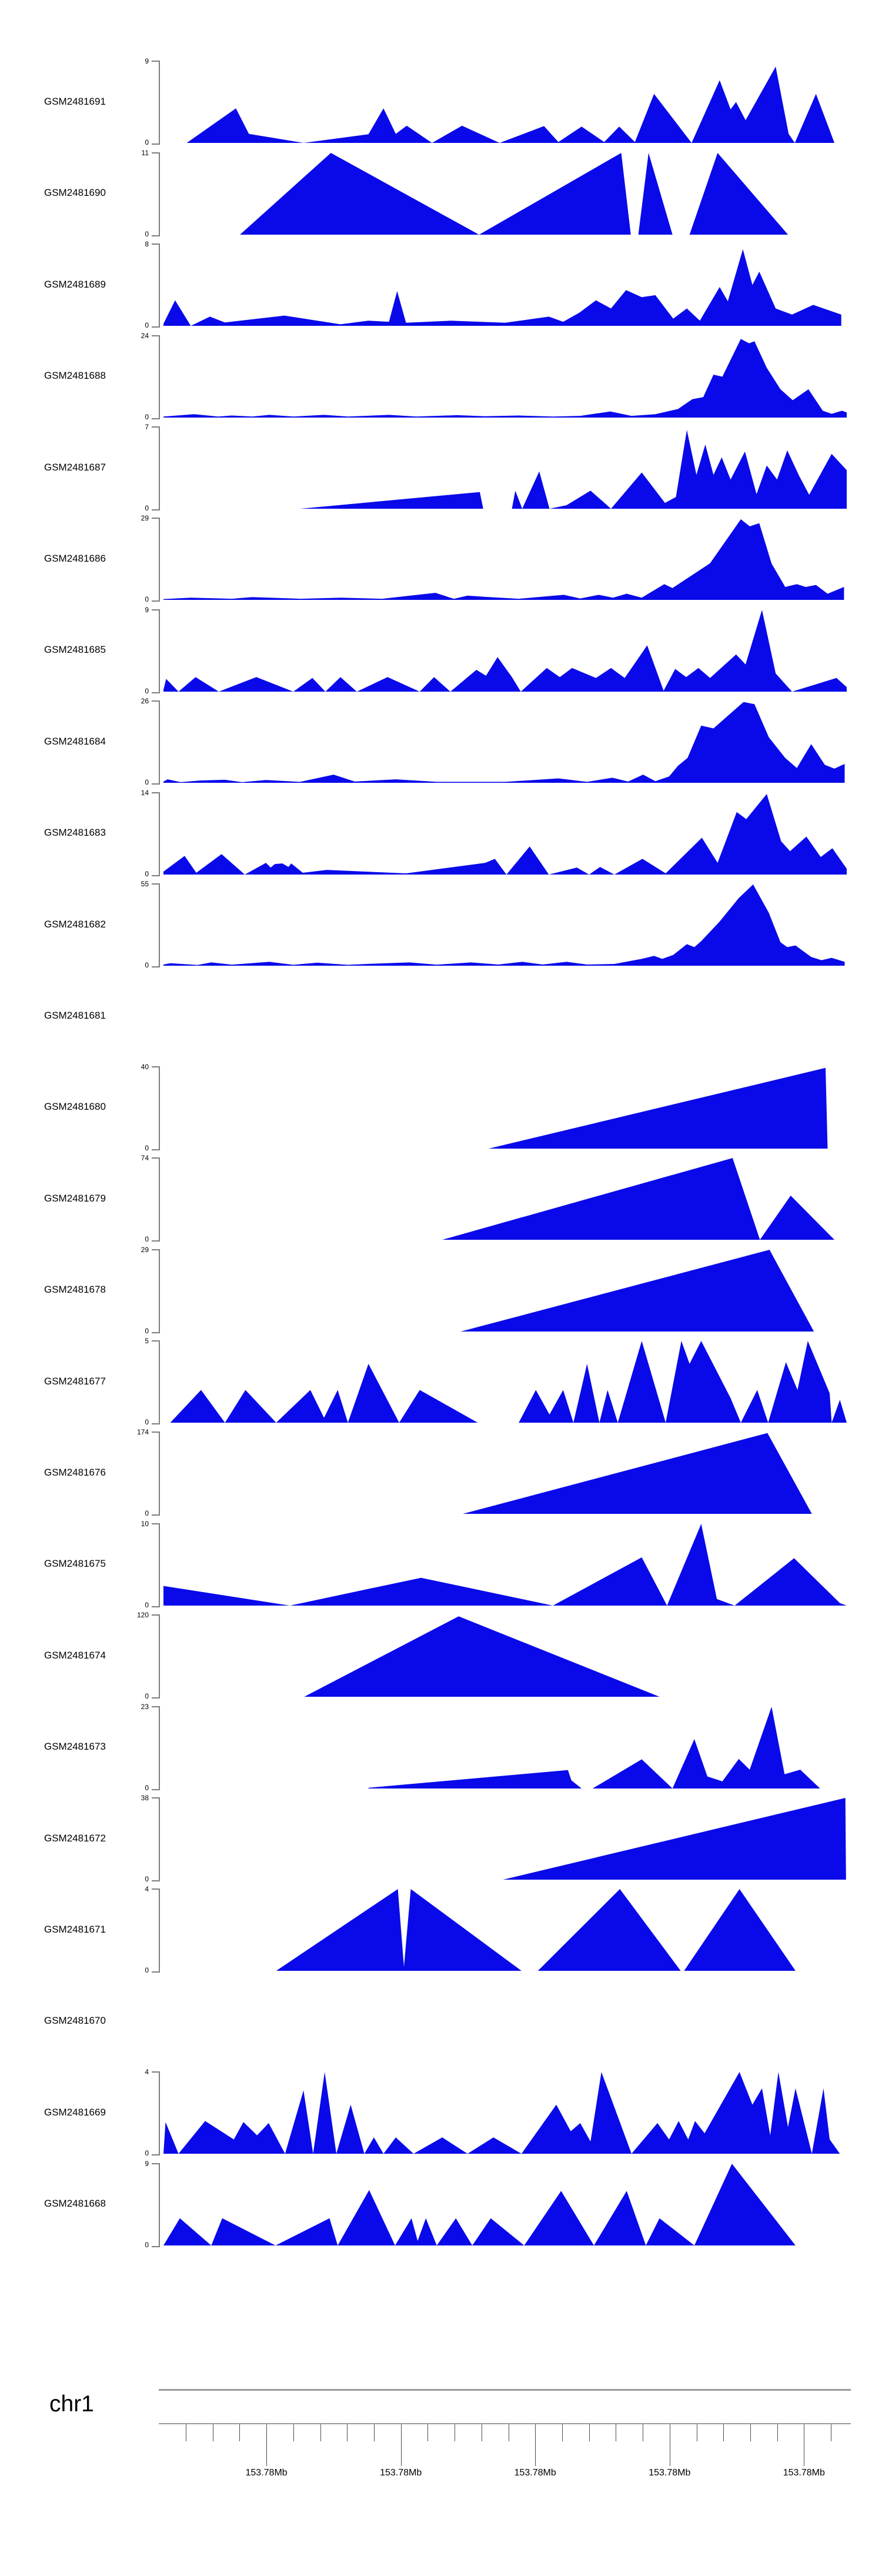  What do you see at coordinates (75, 1747) in the screenshot?
I see `track-label: GSM2481673` at bounding box center [75, 1747].